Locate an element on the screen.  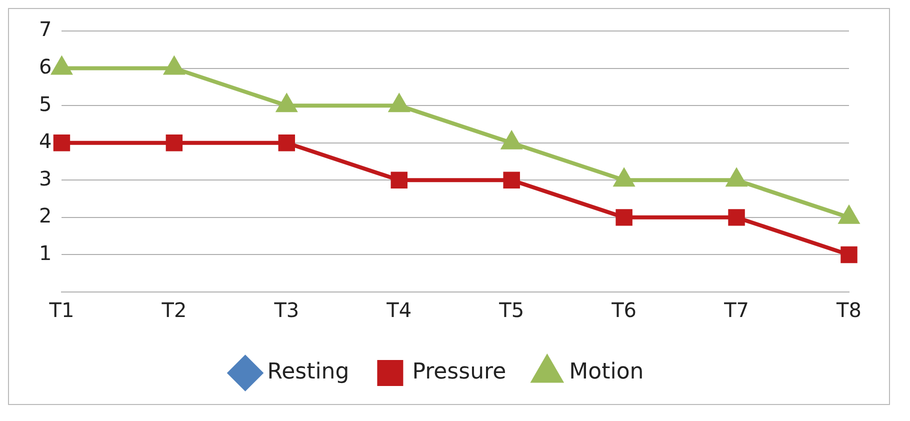
x-tick-label: T4 is located at coordinates (399, 310).